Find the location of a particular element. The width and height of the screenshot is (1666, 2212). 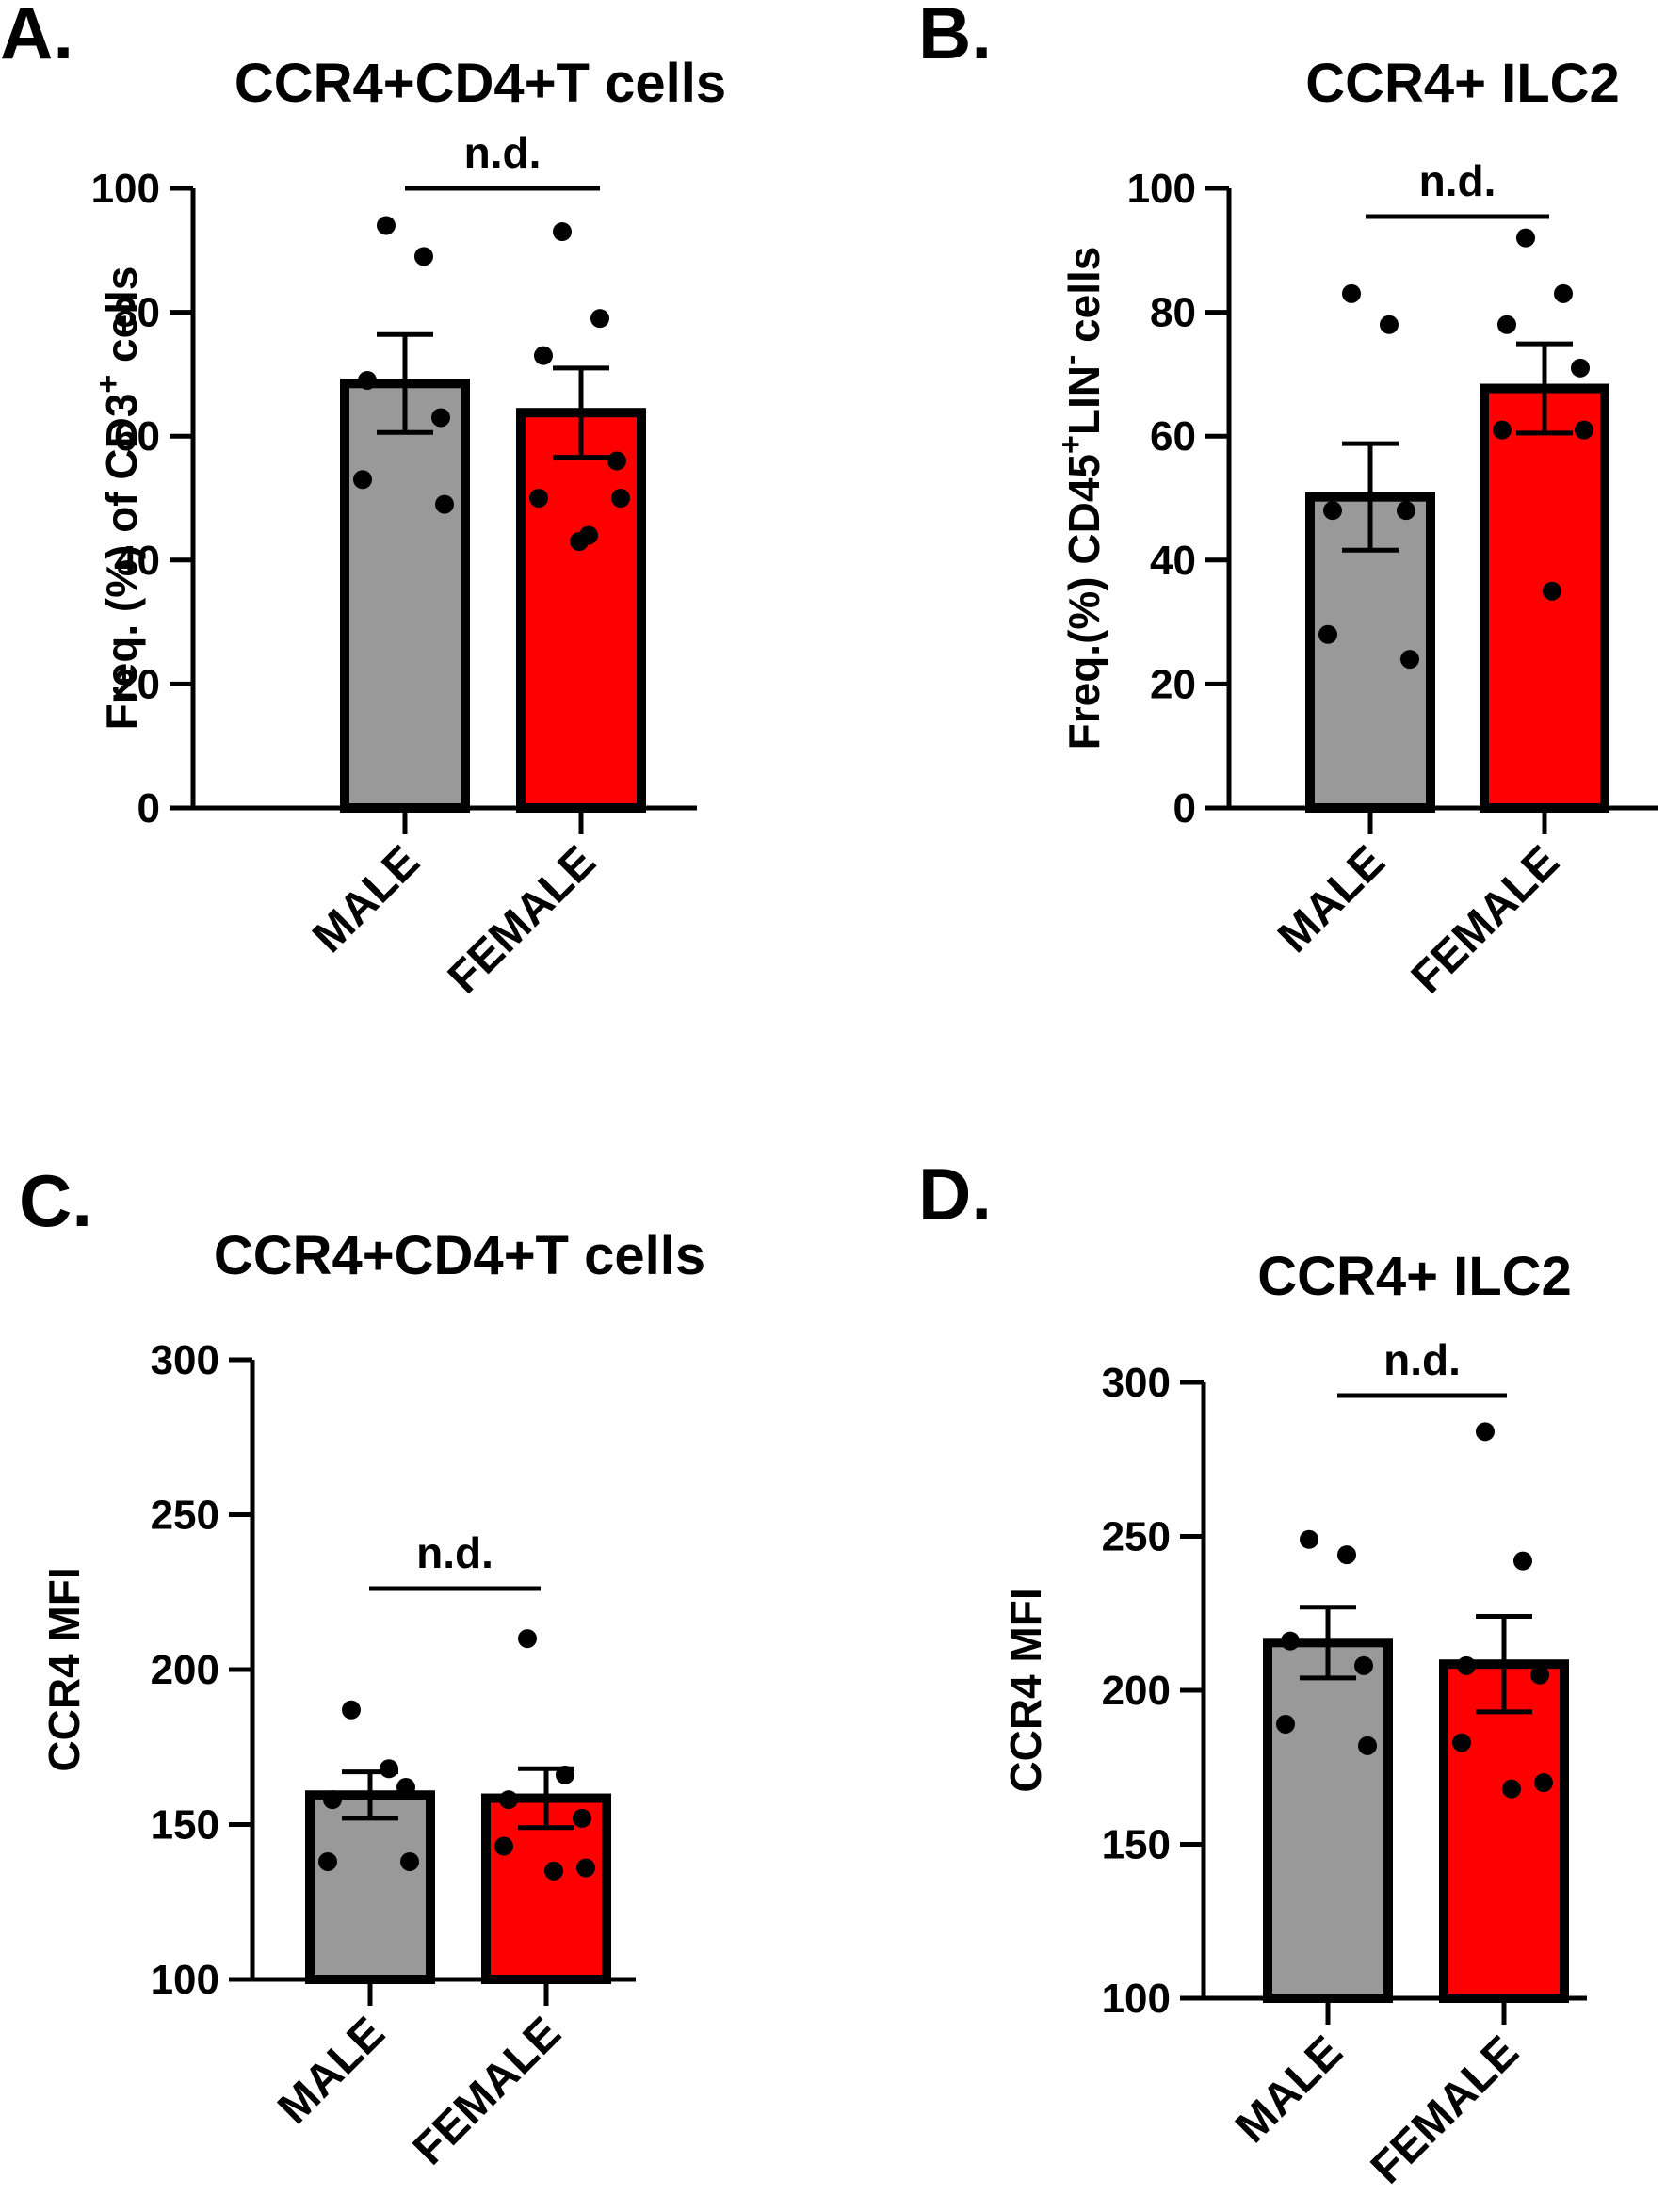

y-tick-label: 300 is located at coordinates (1136, 1383).